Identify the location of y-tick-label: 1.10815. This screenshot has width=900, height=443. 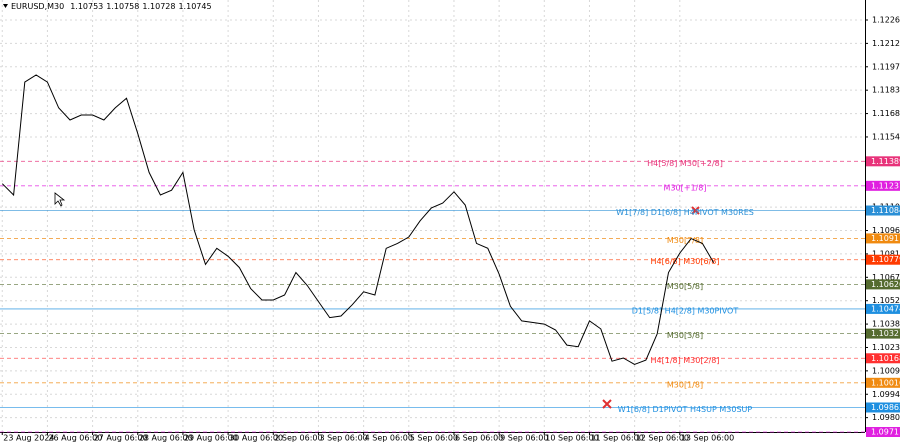
(886, 253).